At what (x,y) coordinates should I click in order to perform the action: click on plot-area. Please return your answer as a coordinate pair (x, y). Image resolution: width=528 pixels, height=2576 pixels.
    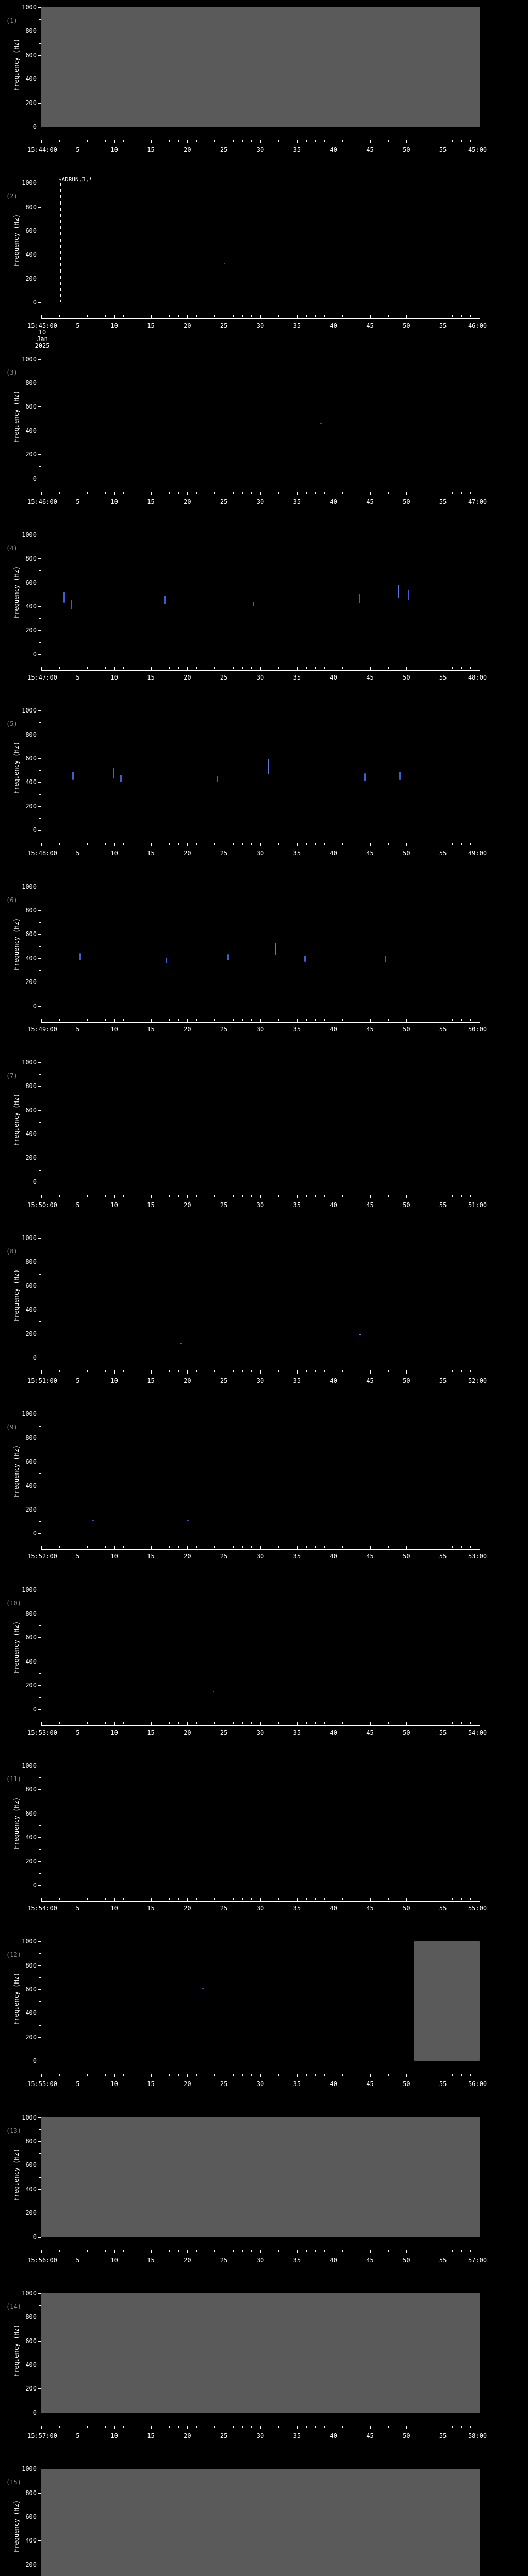
    Looking at the image, I should click on (260, 594).